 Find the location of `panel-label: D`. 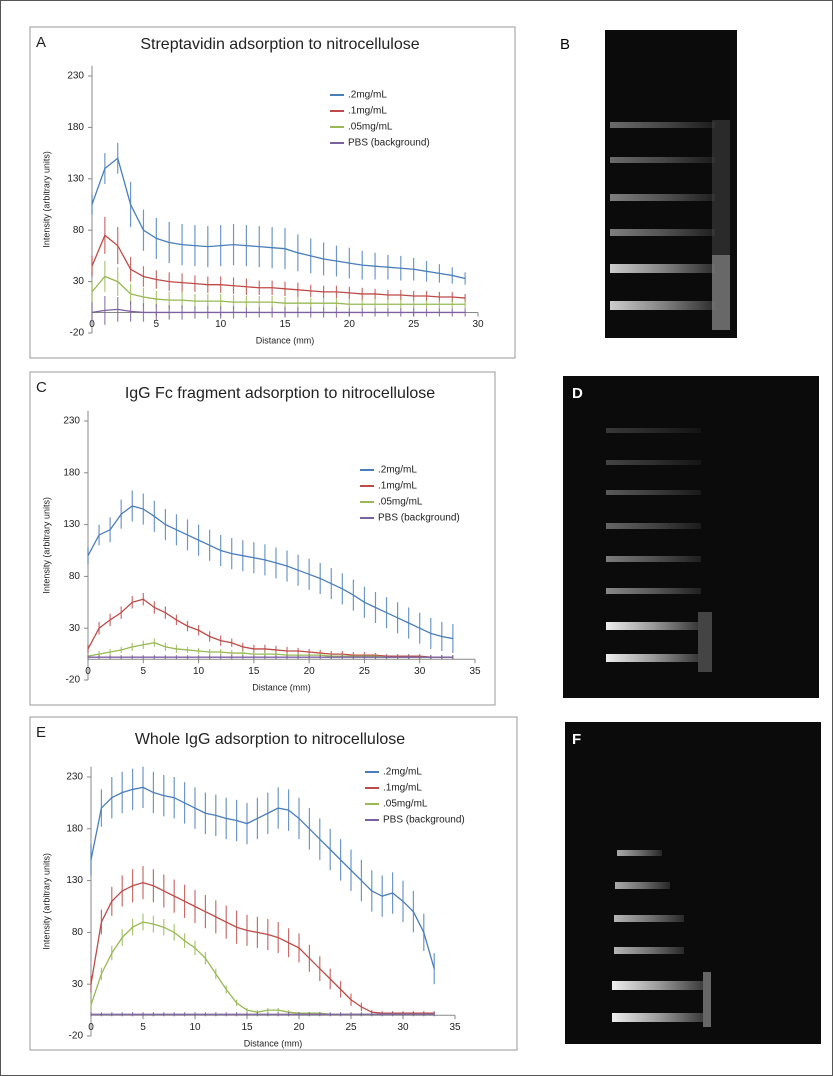

panel-label: D is located at coordinates (577, 393).